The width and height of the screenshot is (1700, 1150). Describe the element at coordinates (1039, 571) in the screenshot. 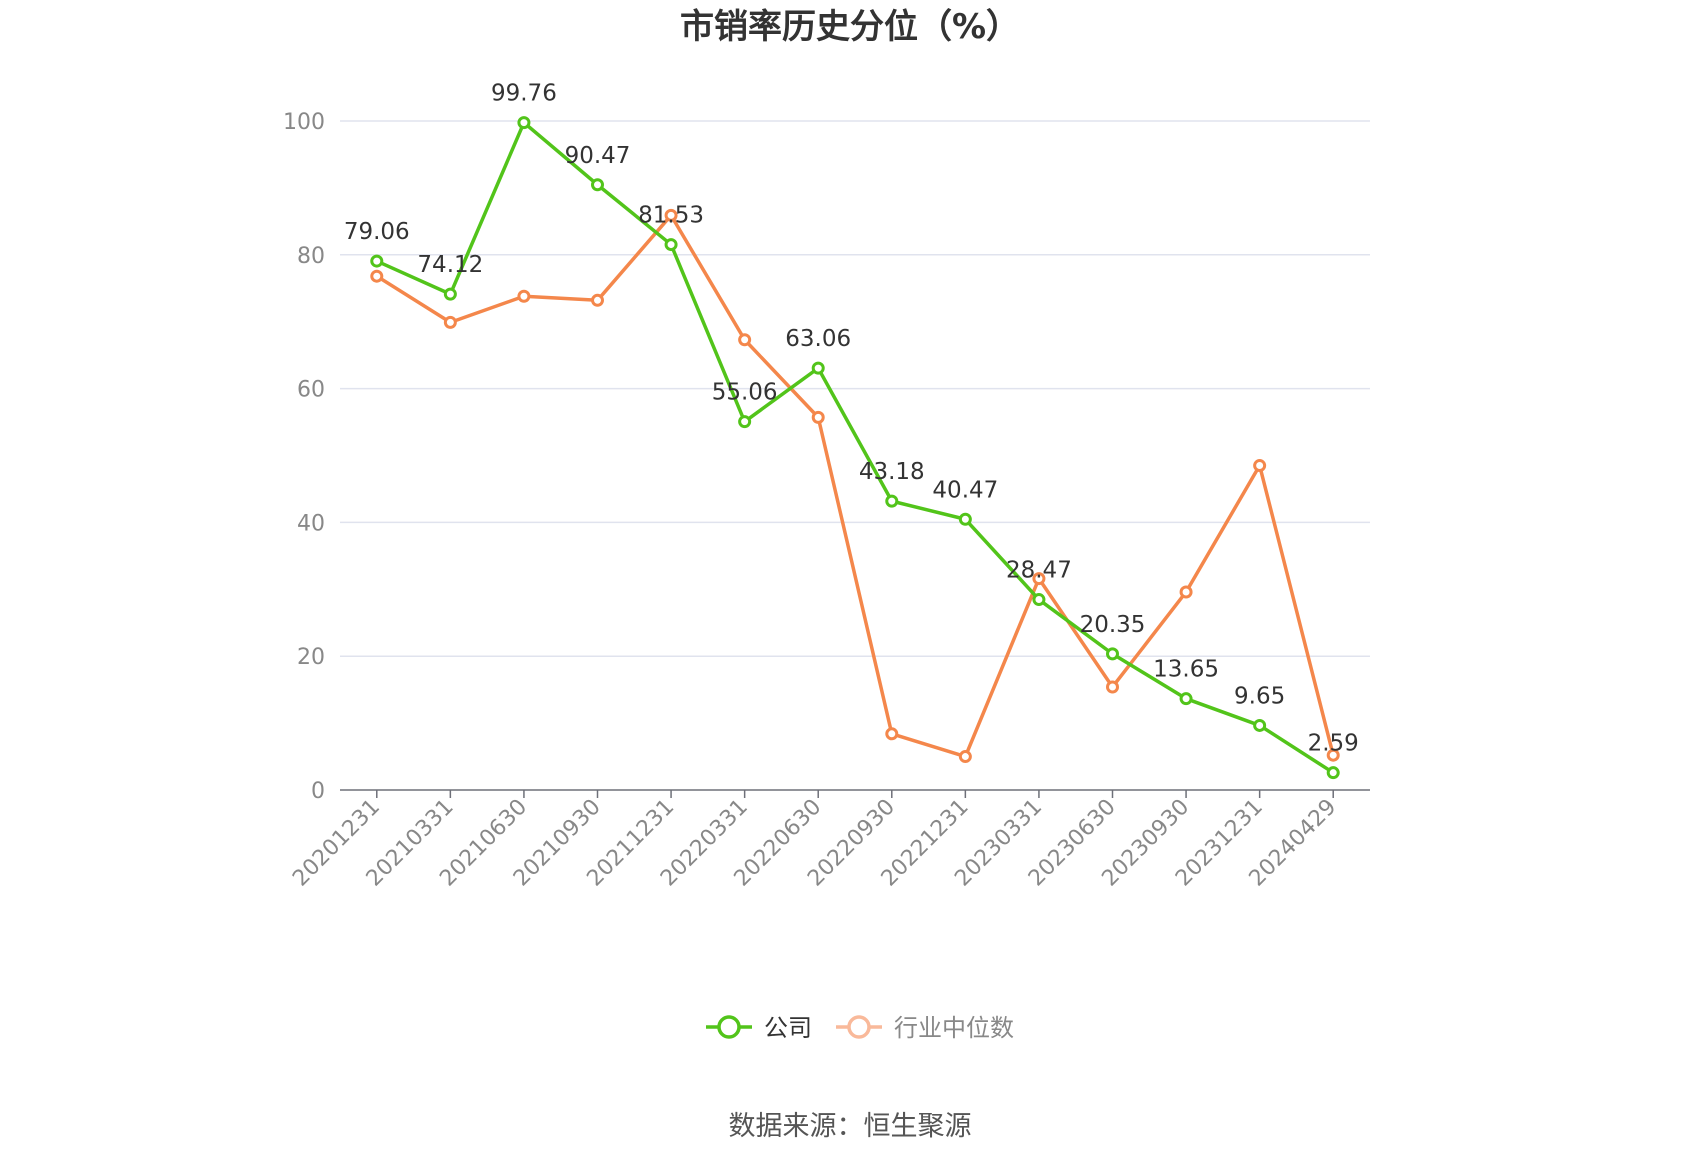

I see `data-label: 28.47` at that location.